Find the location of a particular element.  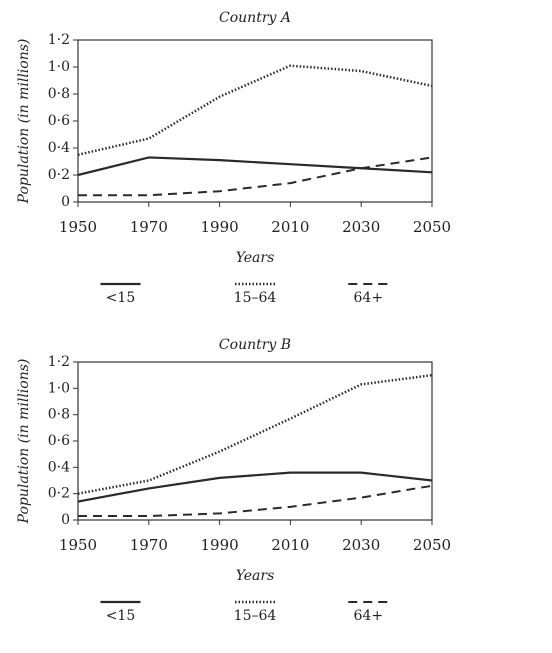

chart-title: Country B is located at coordinates (255, 345).